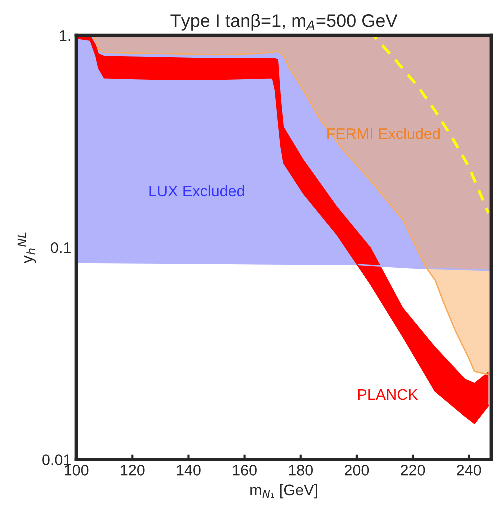 The height and width of the screenshot is (508, 494). I want to click on x-axis-title: m$_{N₁}$ [GeV], so click(284, 491).